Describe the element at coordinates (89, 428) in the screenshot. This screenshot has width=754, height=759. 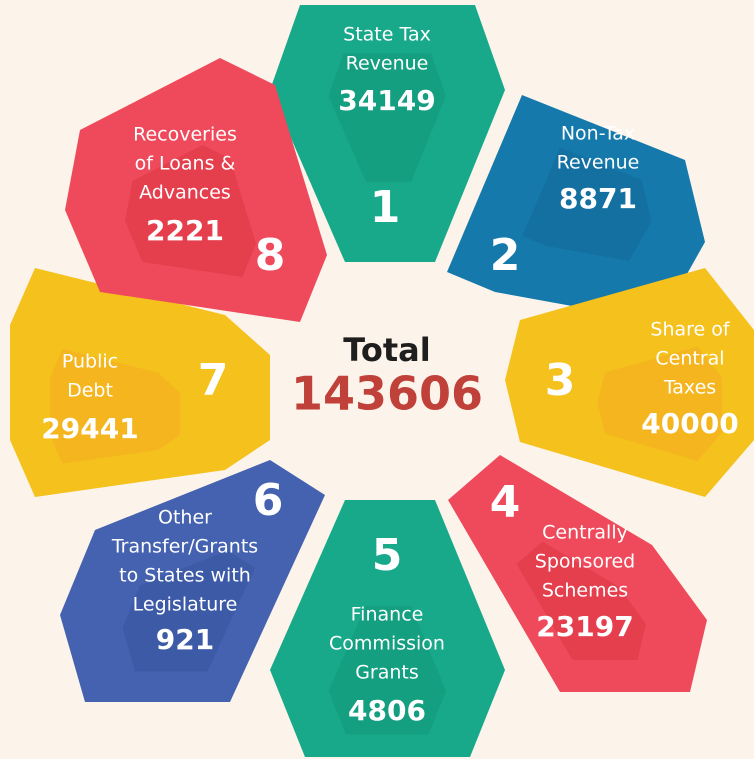
I see `segment-value: 29441` at that location.